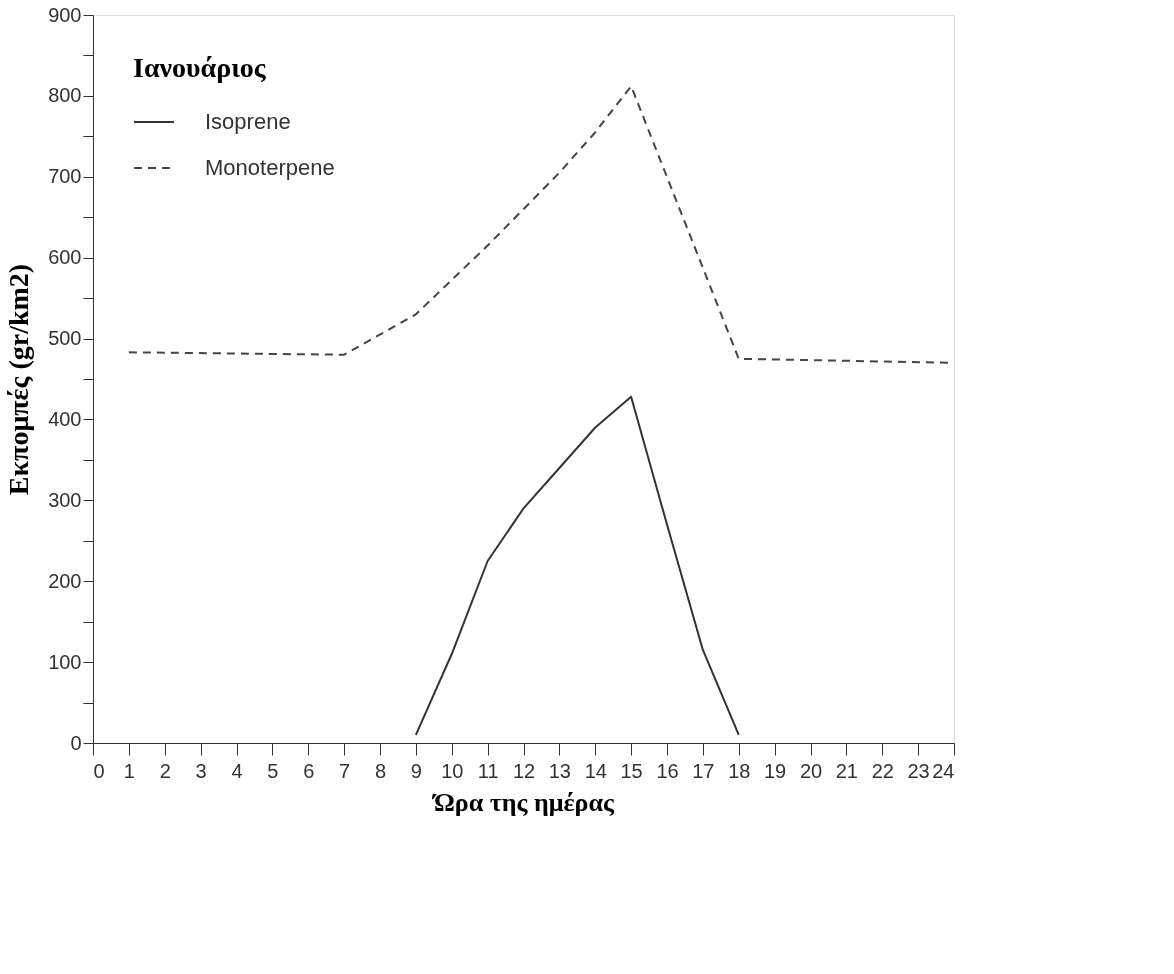 This screenshot has height=974, width=1174. What do you see at coordinates (201, 770) in the screenshot?
I see `x-tick-label: 3` at bounding box center [201, 770].